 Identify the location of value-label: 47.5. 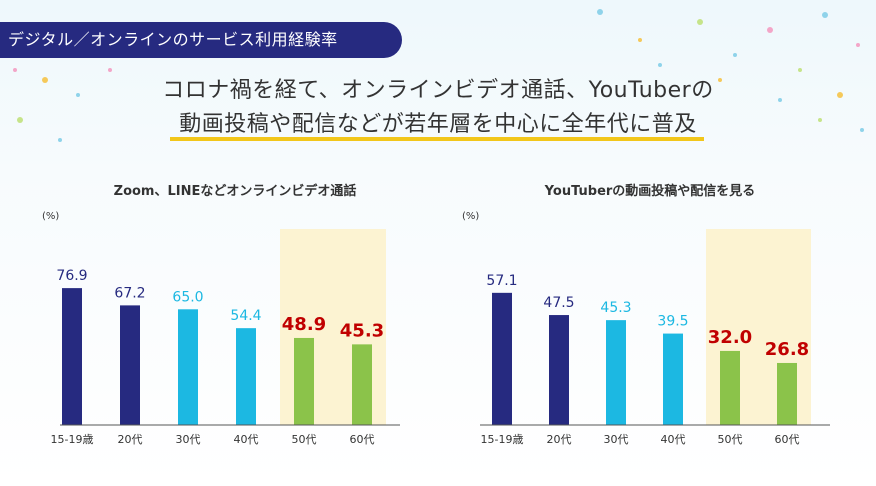
(558, 303).